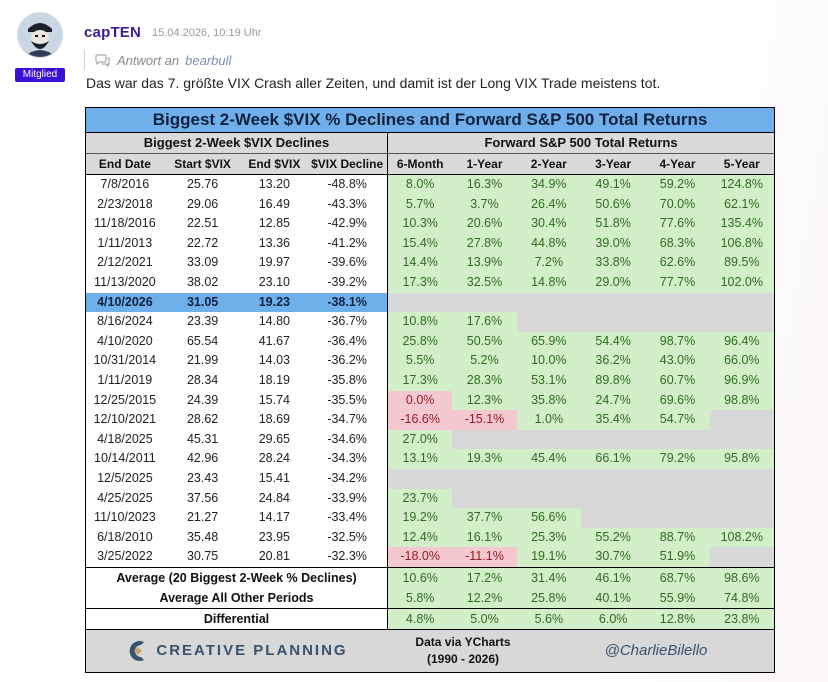  Describe the element at coordinates (274, 477) in the screenshot. I see `cell-end: 15.41` at that location.